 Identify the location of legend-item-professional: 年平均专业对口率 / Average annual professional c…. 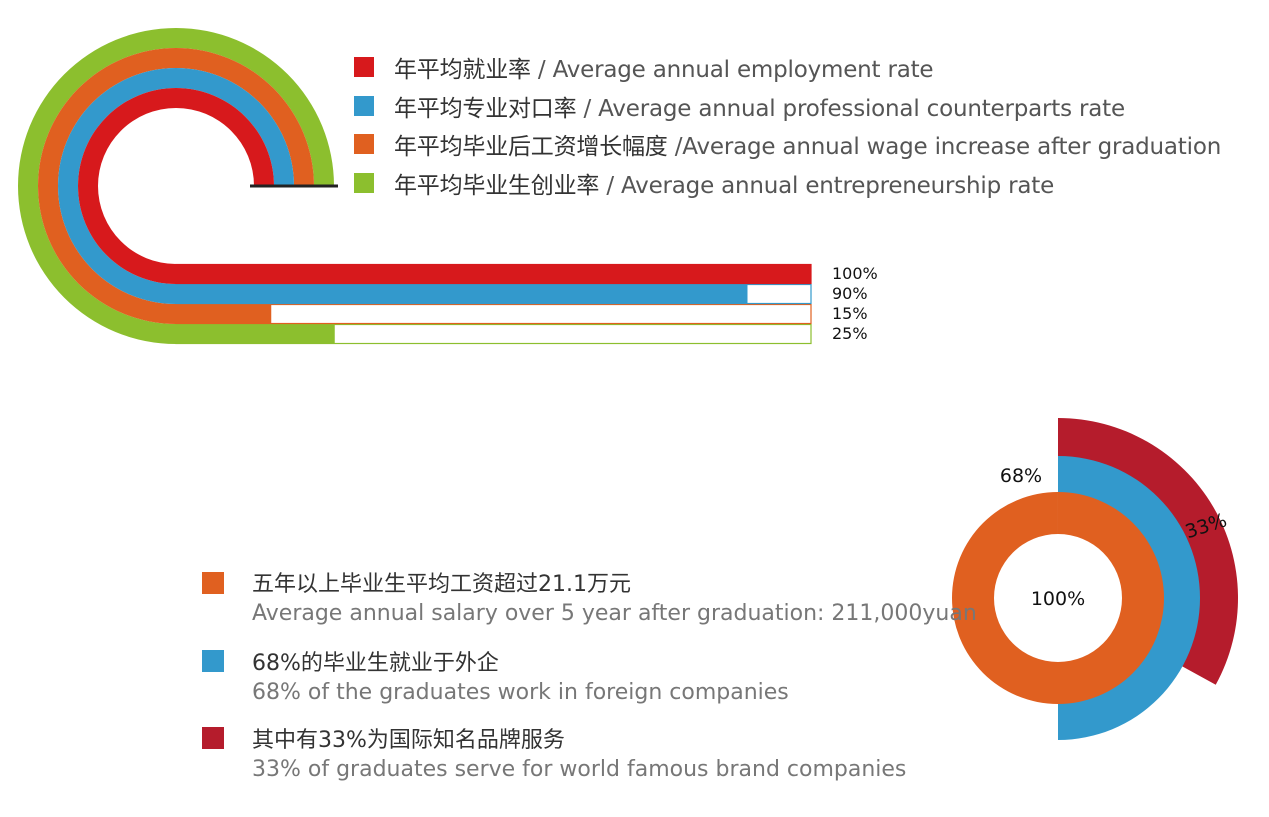
(739, 106).